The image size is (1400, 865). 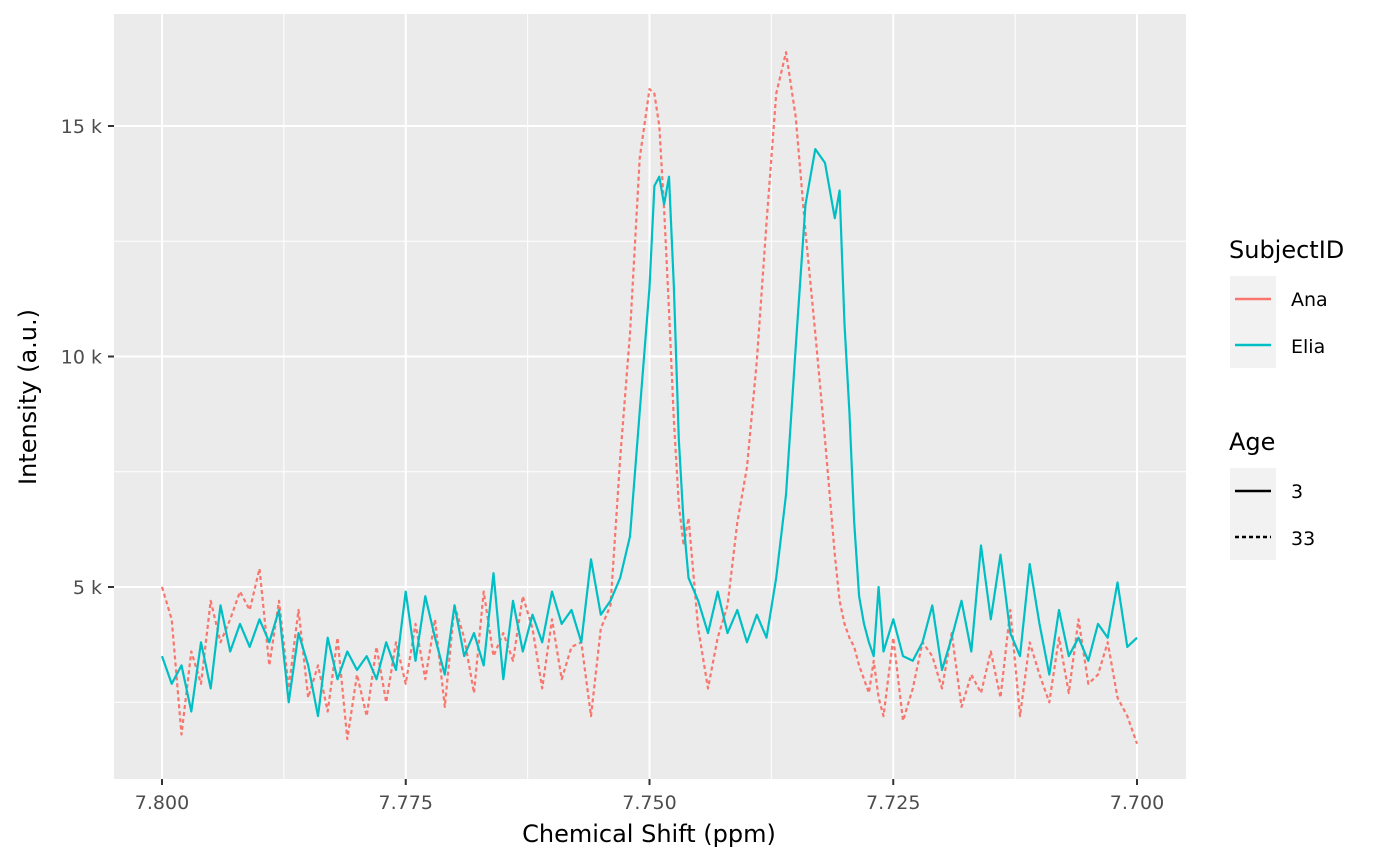 What do you see at coordinates (1252, 442) in the screenshot?
I see `legend-title-age: Age` at bounding box center [1252, 442].